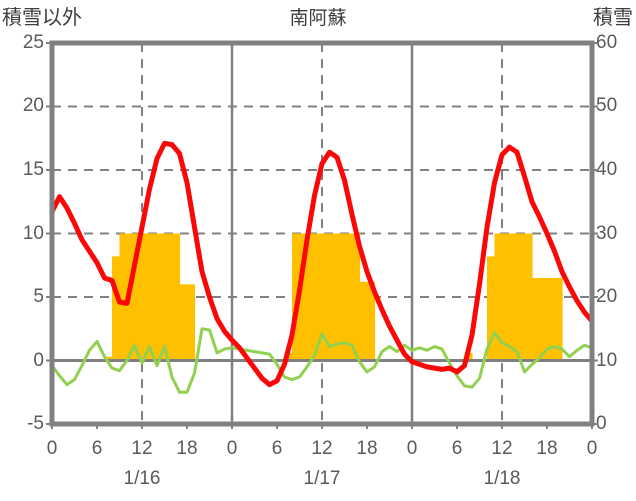 This screenshot has width=636, height=501. Describe the element at coordinates (42, 18) in the screenshot. I see `left-axis-title: 積雪以外` at that location.